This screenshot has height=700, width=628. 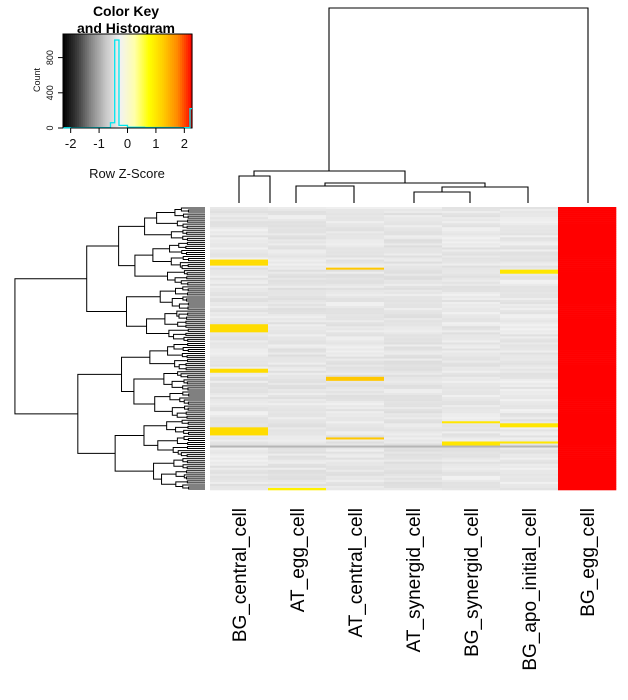 What do you see at coordinates (54, 90) in the screenshot?
I see `color-key-y-axis: 0 400 800` at bounding box center [54, 90].